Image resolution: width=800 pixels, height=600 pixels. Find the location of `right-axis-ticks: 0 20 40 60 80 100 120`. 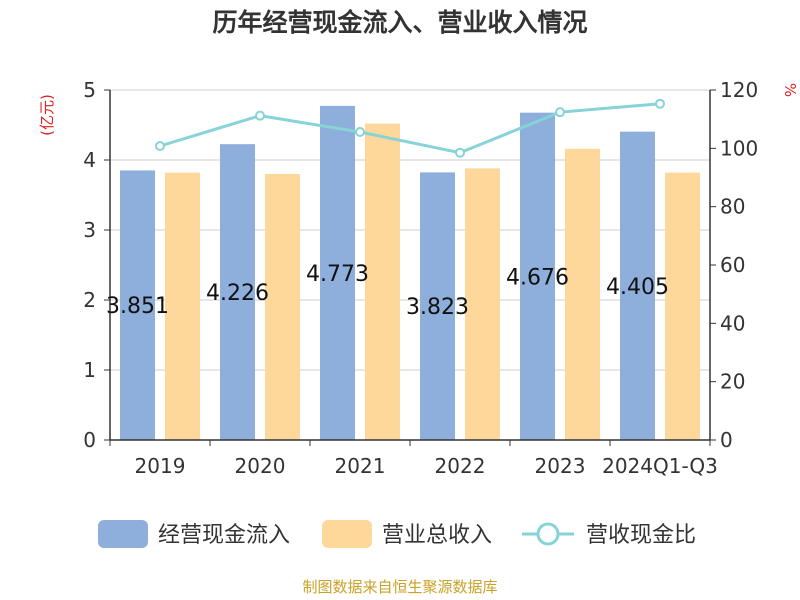

right-axis-ticks: 0 20 40 60 80 100 120 is located at coordinates (734, 265).